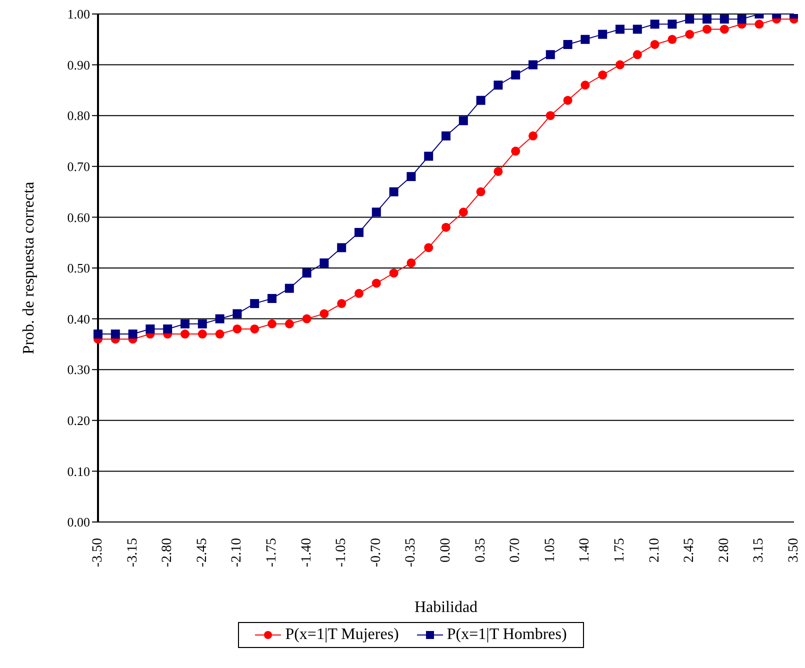 Image resolution: width=805 pixels, height=668 pixels. What do you see at coordinates (78, 166) in the screenshot?
I see `y-tick-label: 0.70` at bounding box center [78, 166].